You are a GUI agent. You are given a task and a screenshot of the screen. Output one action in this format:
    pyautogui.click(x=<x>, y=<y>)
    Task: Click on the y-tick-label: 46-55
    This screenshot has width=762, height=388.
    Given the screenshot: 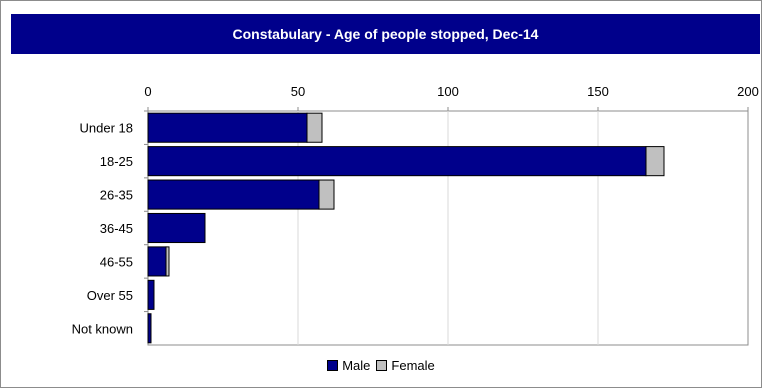 What is the action you would take?
    pyautogui.click(x=116, y=261)
    